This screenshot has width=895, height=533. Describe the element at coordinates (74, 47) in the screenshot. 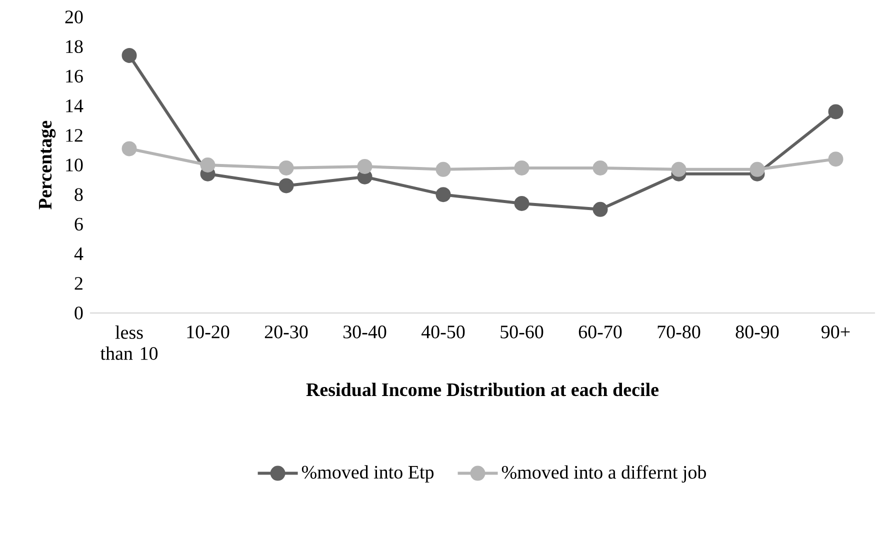

I see `y-tick-label: 18` at that location.